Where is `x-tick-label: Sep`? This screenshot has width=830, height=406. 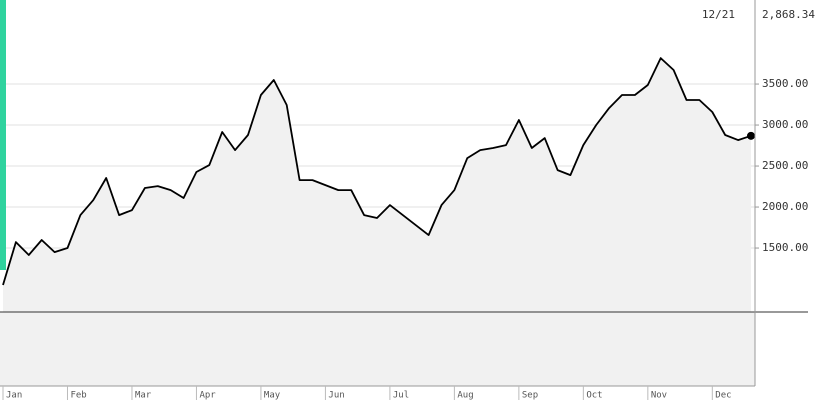
x-tick-label: Sep is located at coordinates (530, 396).